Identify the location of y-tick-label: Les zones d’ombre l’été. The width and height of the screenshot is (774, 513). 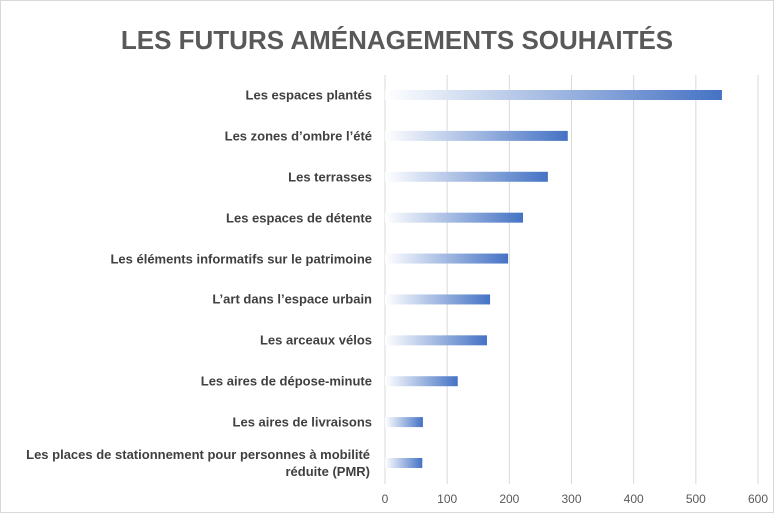
(298, 136).